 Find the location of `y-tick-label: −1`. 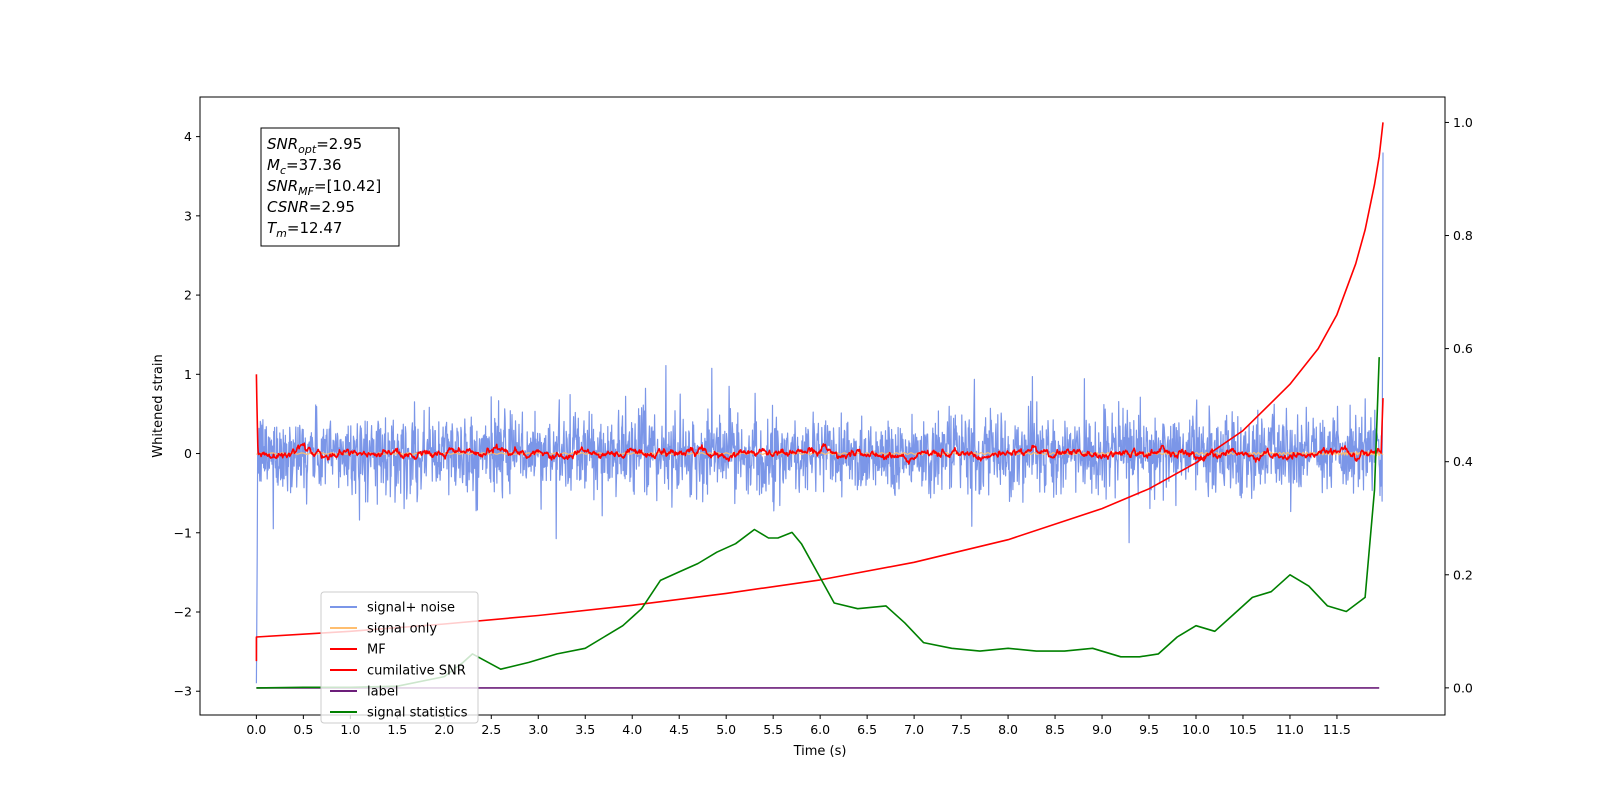

y-tick-label: −1 is located at coordinates (183, 532).